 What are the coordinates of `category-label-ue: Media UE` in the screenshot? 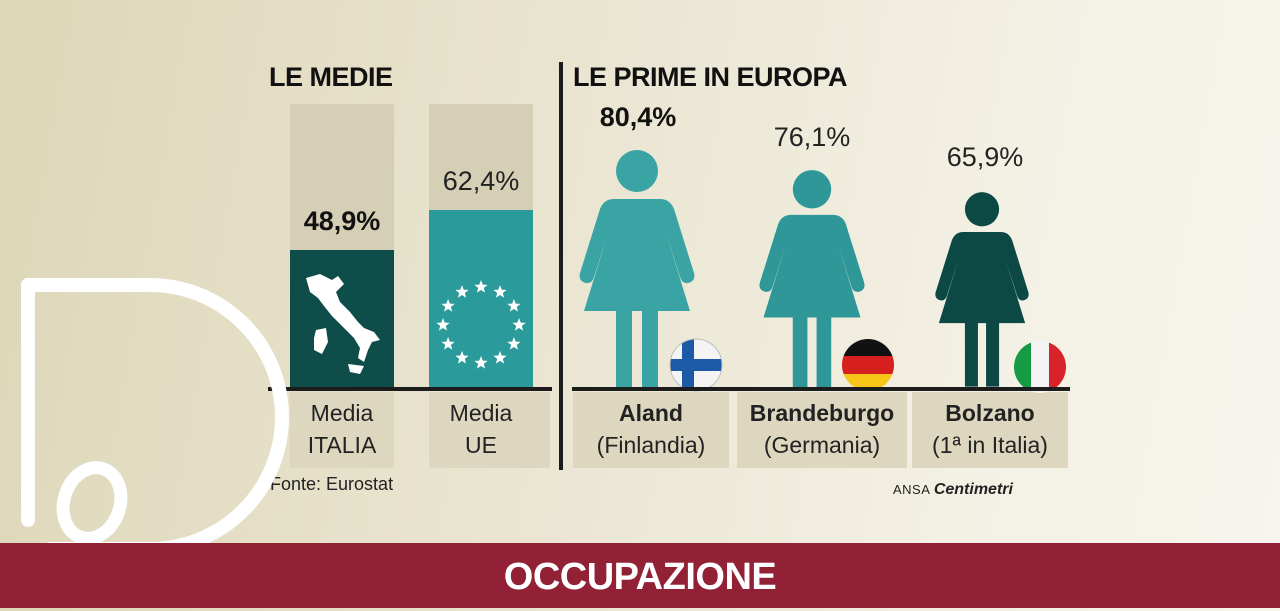 It's located at (481, 429).